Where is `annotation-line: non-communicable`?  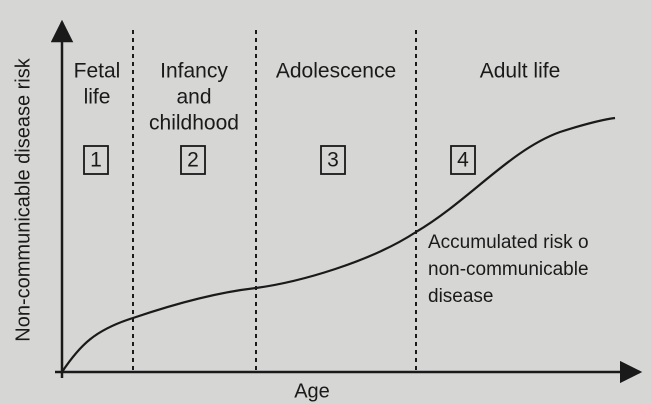
annotation-line: non-communicable is located at coordinates (508, 269).